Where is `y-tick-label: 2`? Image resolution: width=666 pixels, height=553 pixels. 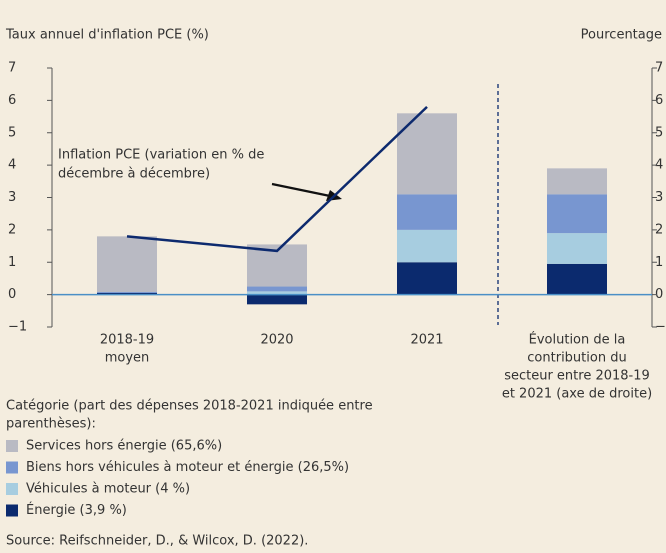
y-tick-label: 2 is located at coordinates (12, 229).